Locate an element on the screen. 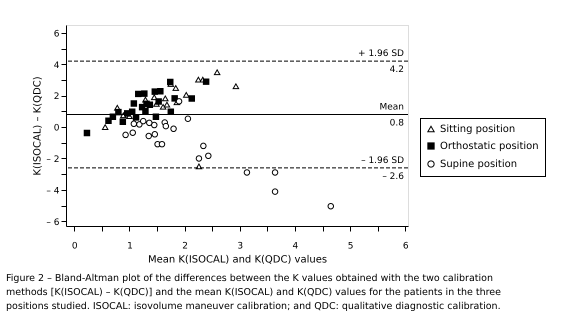 Image resolution: width=569 pixels, height=330 pixels. ref-line-label: Mean is located at coordinates (391, 107).